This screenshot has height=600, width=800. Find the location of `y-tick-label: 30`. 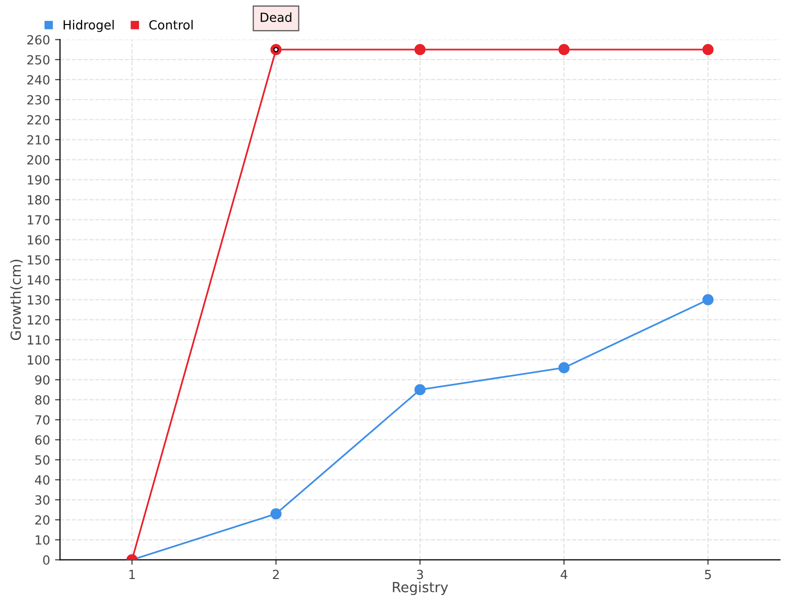

y-tick-label: 30 is located at coordinates (42, 500).